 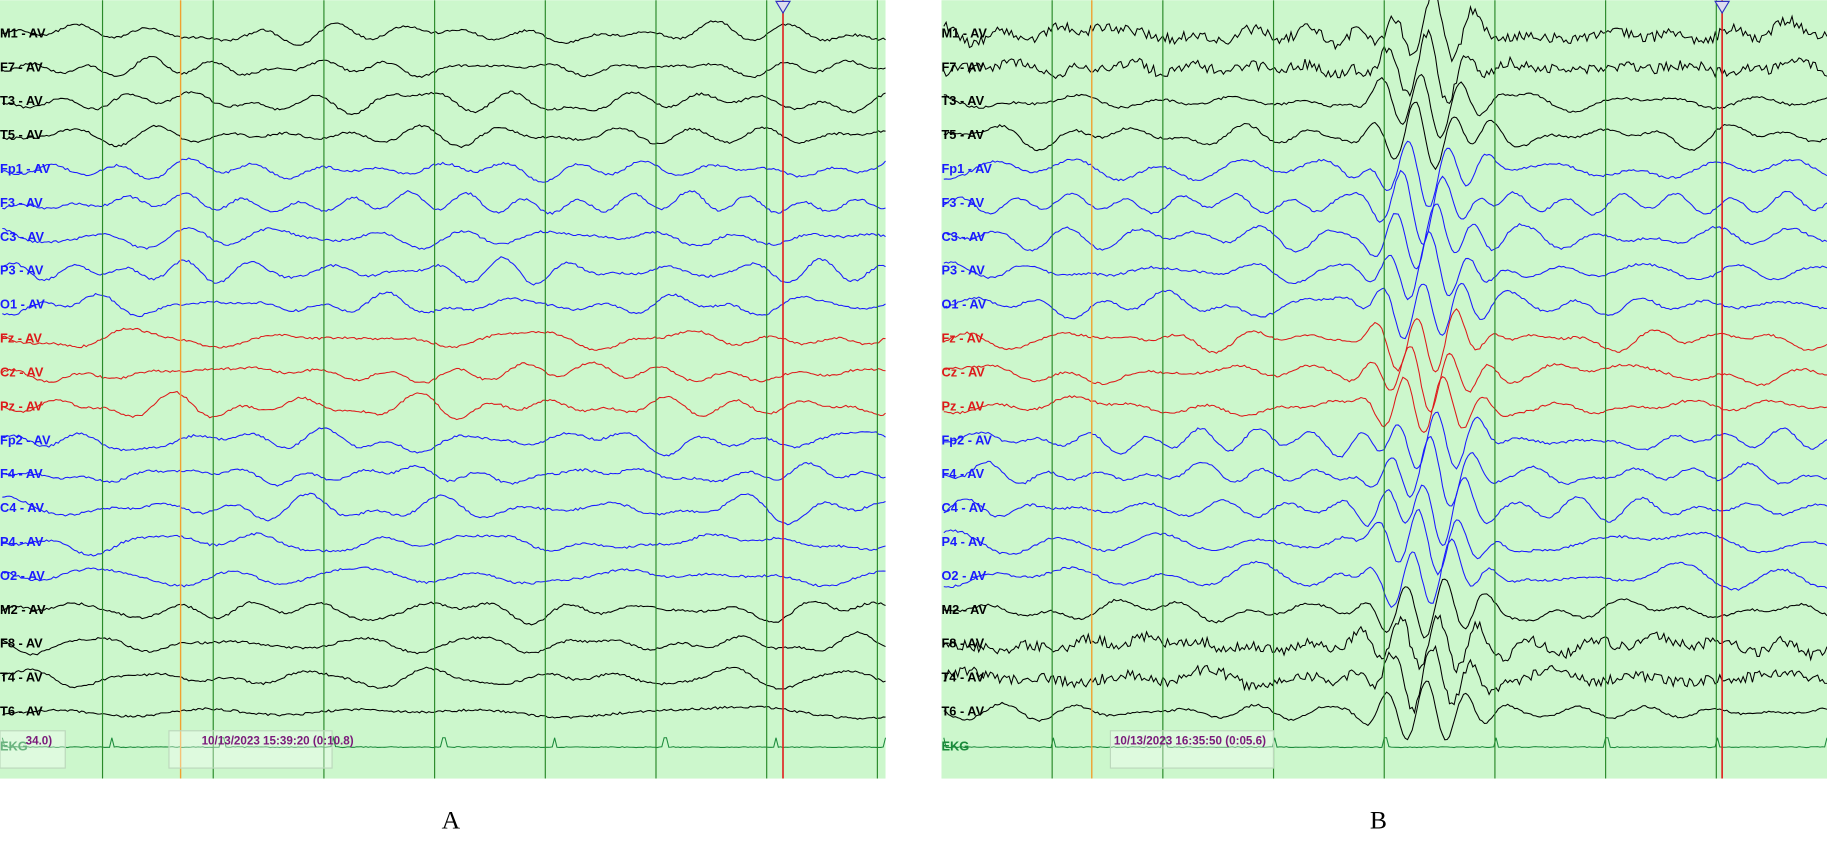 What do you see at coordinates (1378, 820) in the screenshot?
I see `panel-caption: B` at bounding box center [1378, 820].